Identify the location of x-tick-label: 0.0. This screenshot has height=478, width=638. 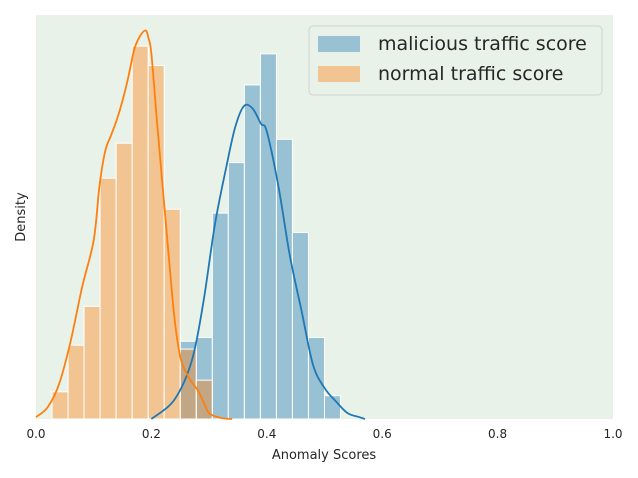
(35, 434).